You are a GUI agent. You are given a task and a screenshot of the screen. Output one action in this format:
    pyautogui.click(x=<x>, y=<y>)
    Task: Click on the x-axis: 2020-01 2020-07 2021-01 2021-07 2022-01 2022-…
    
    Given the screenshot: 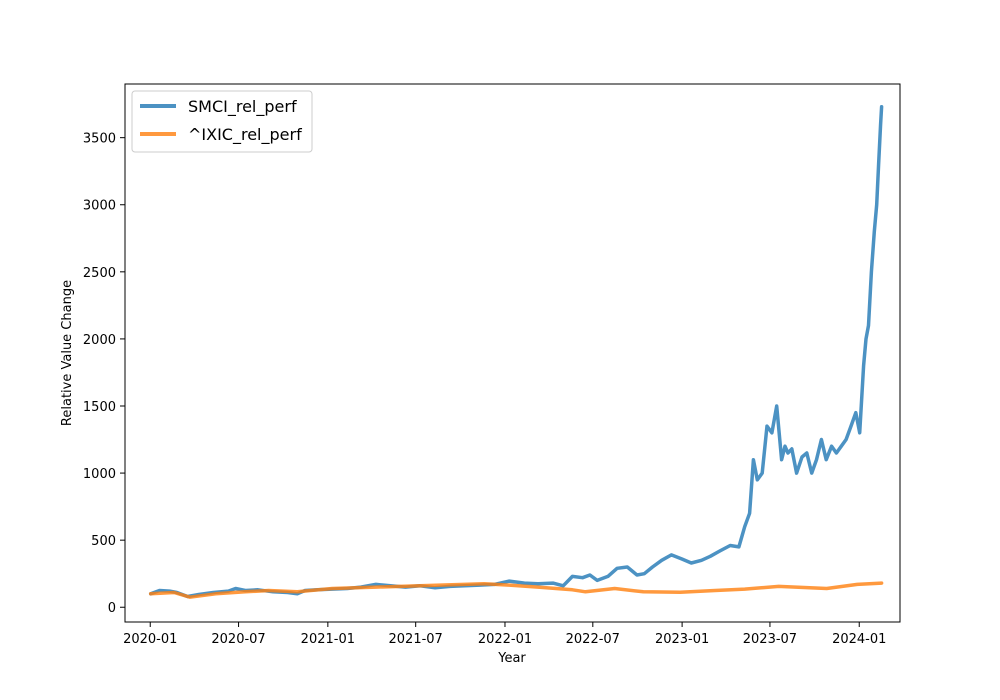 What is the action you would take?
    pyautogui.click(x=504, y=634)
    